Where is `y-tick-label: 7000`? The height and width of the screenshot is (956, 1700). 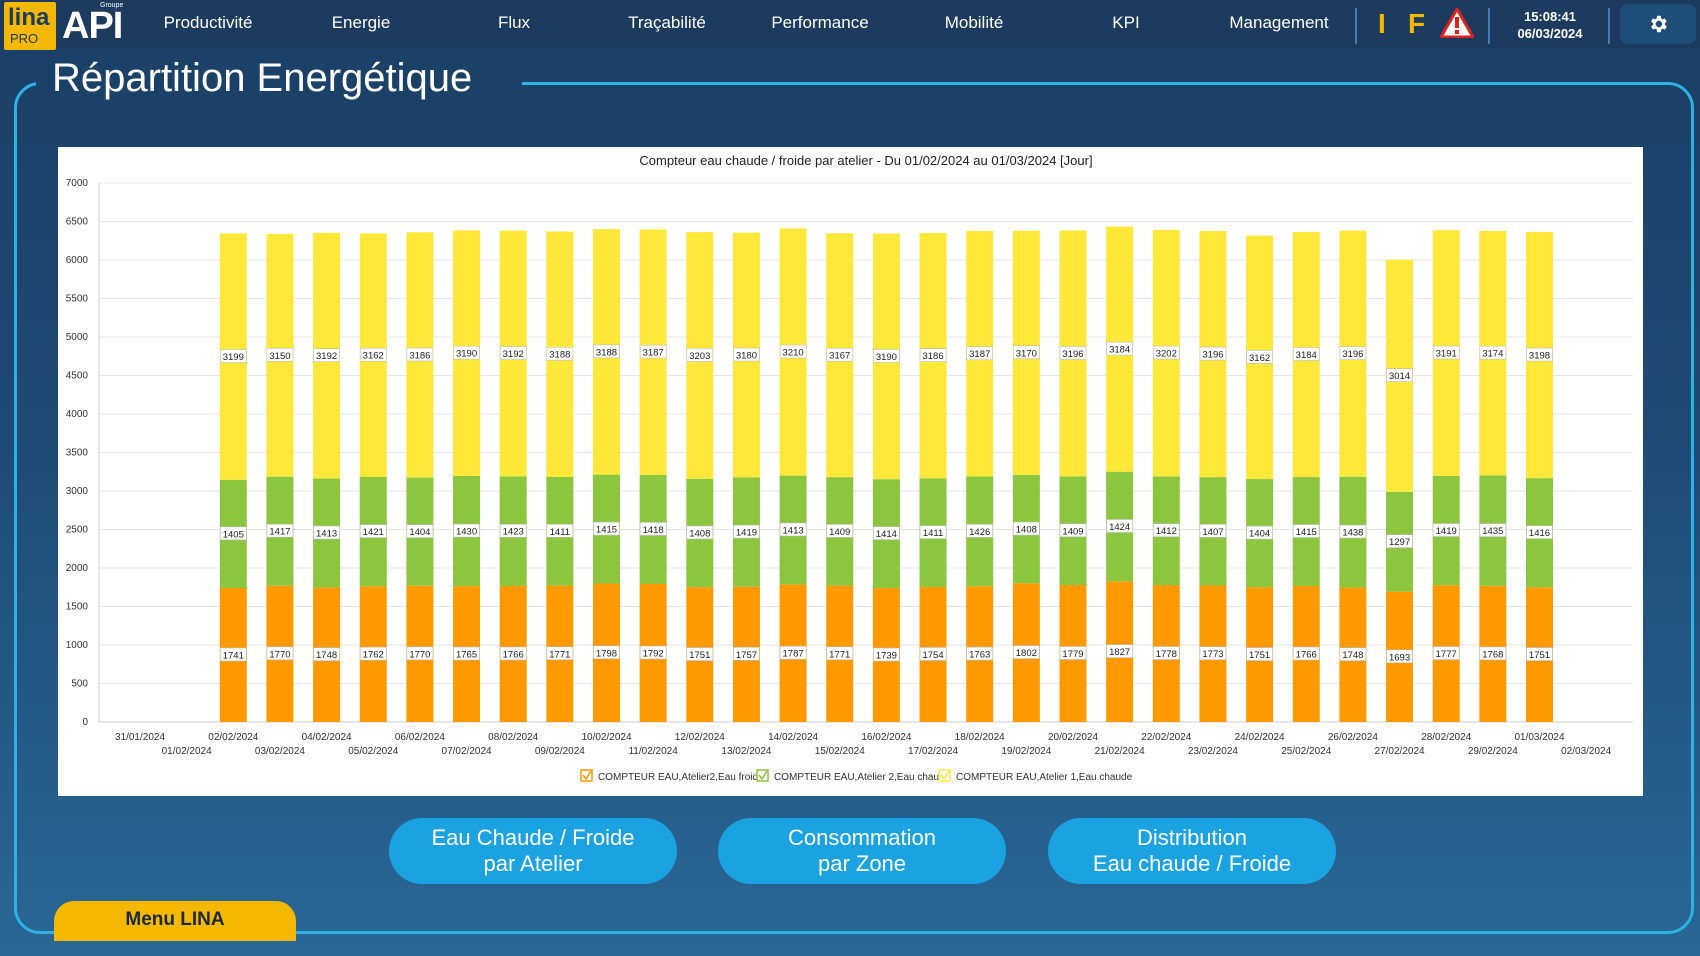
y-tick-label: 7000 is located at coordinates (77, 183).